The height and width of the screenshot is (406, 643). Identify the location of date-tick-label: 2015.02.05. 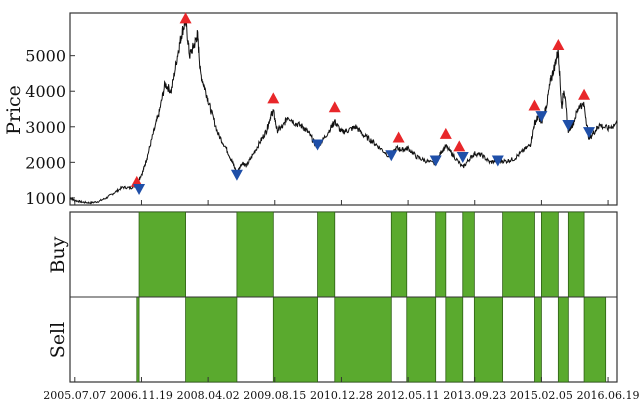
(541, 395).